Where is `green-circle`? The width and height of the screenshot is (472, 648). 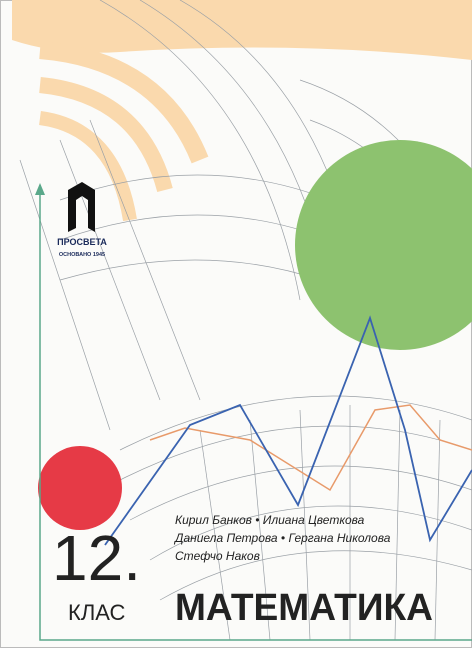 green-circle is located at coordinates (383, 245).